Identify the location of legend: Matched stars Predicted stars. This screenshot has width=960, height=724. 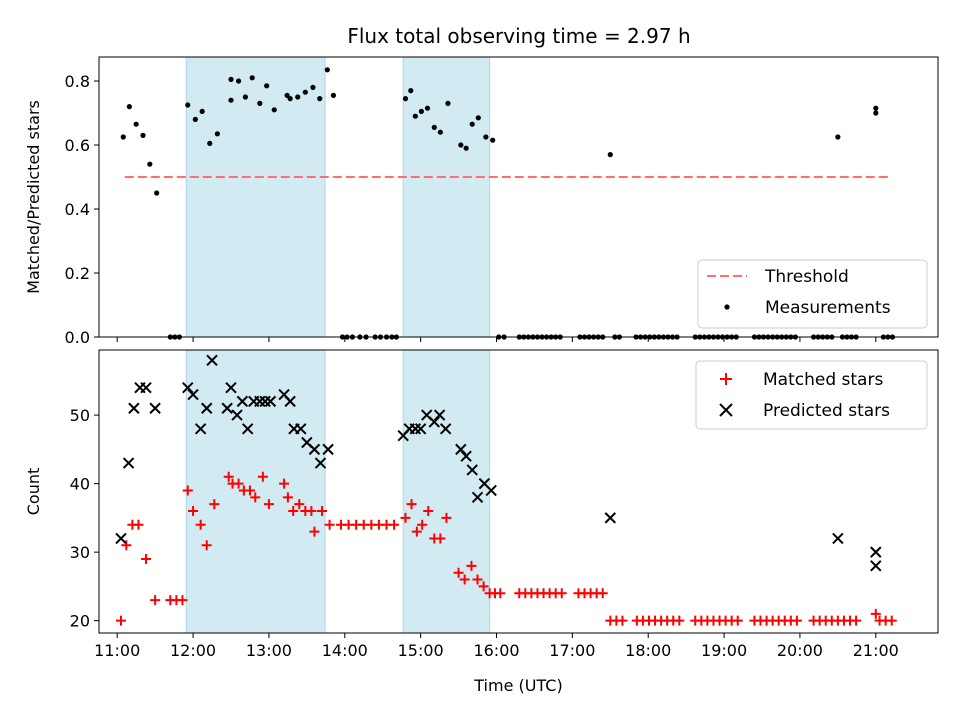
(811, 395).